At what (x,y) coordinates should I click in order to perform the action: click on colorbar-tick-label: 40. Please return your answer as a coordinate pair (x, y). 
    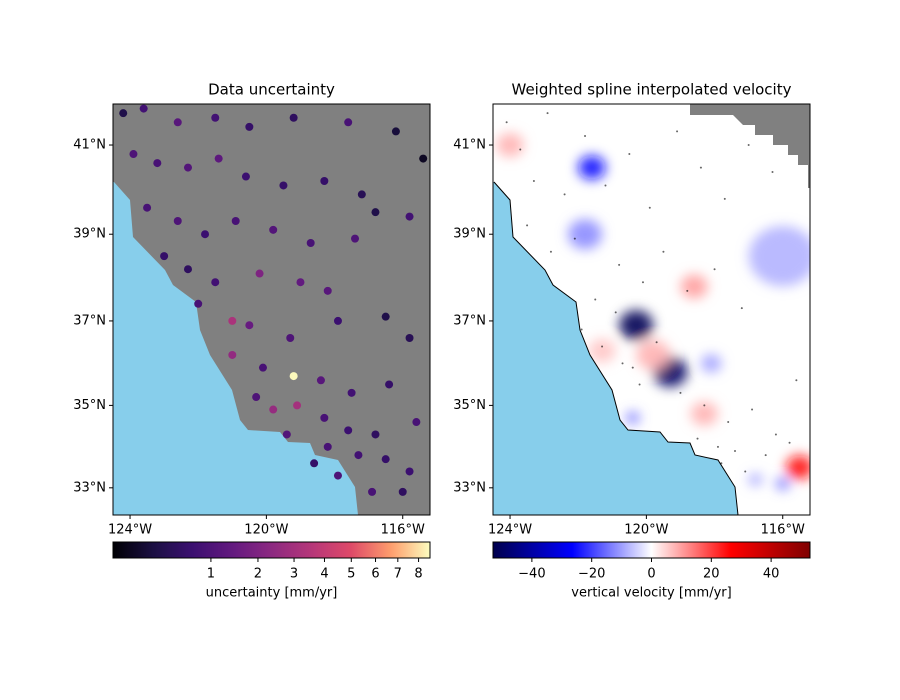
    Looking at the image, I should click on (771, 574).